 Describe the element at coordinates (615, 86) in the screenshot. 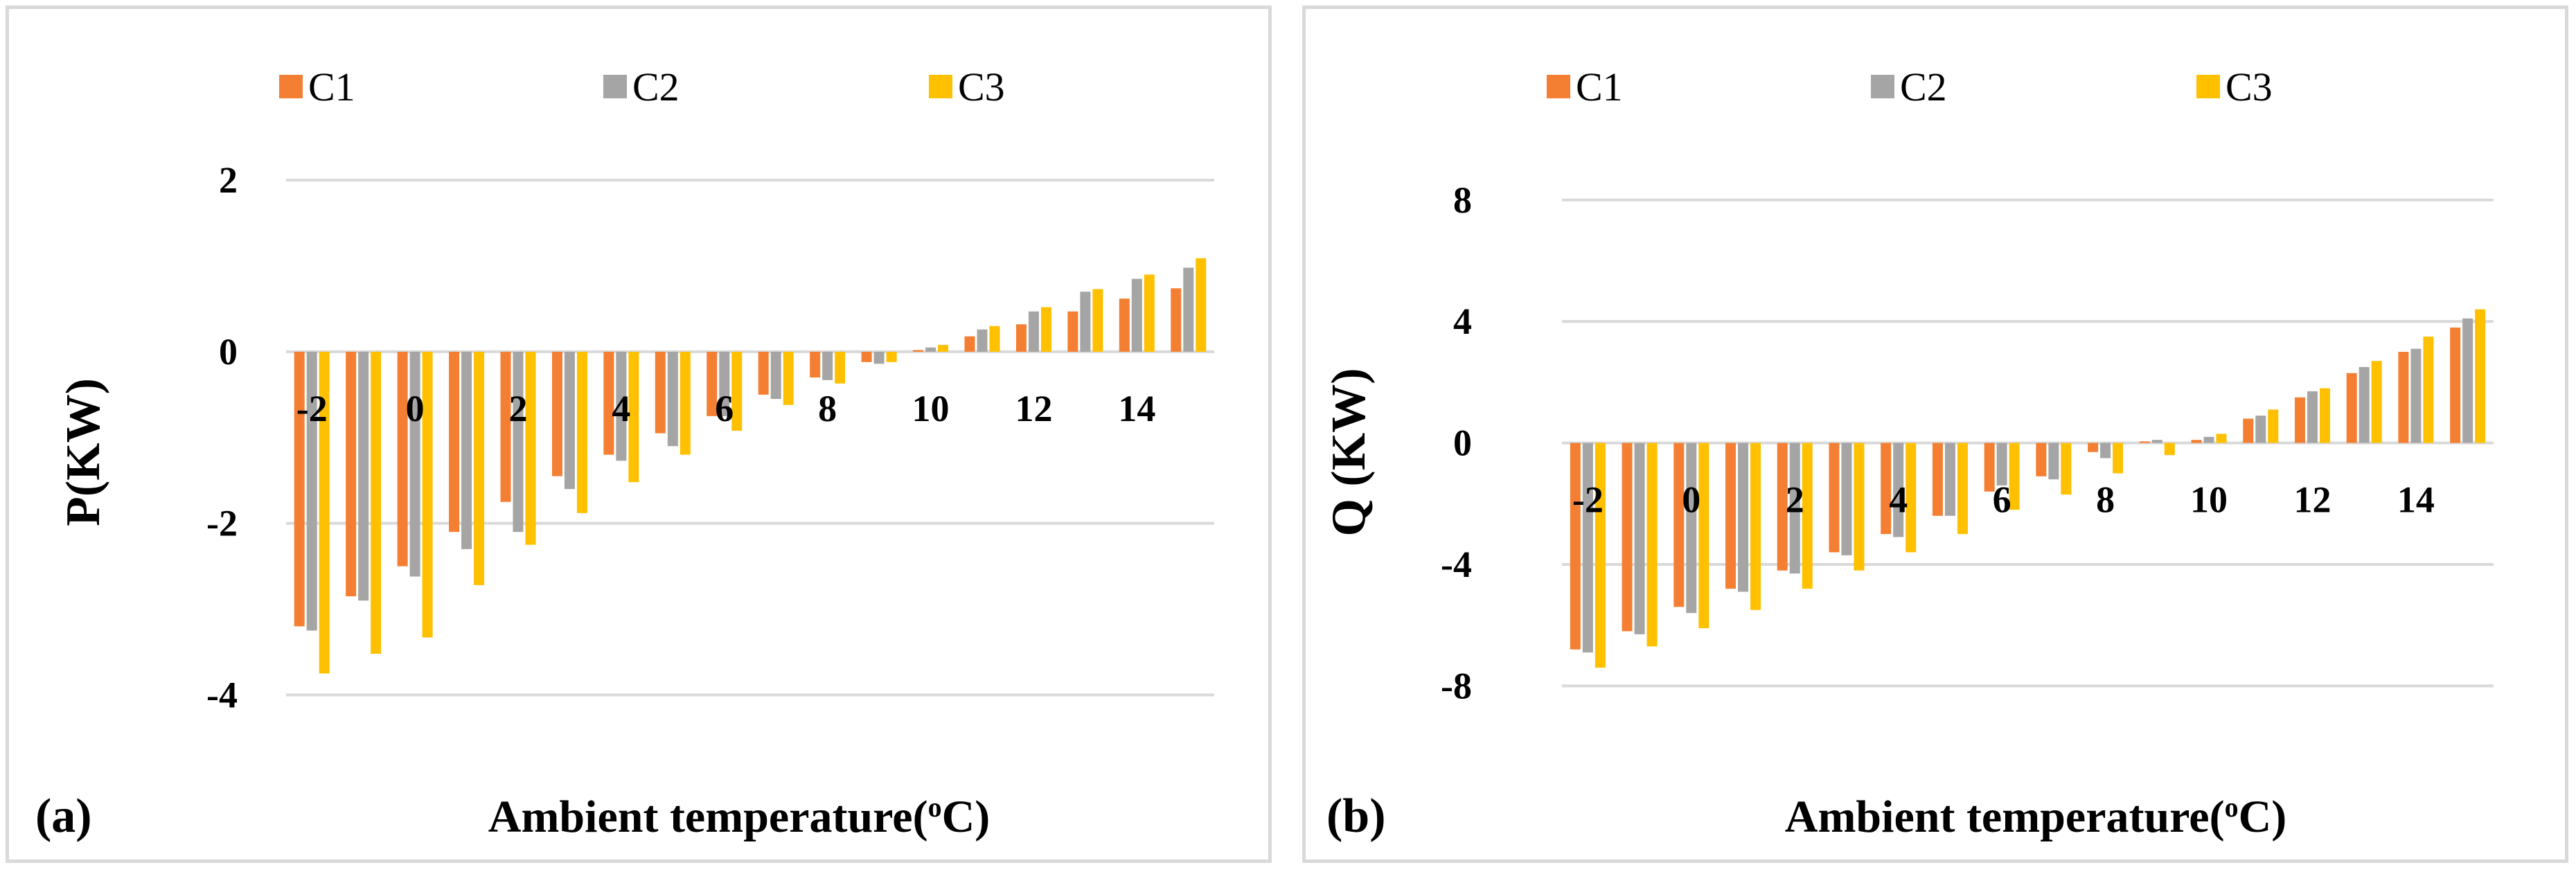

I see `legend-c2-swatch` at that location.